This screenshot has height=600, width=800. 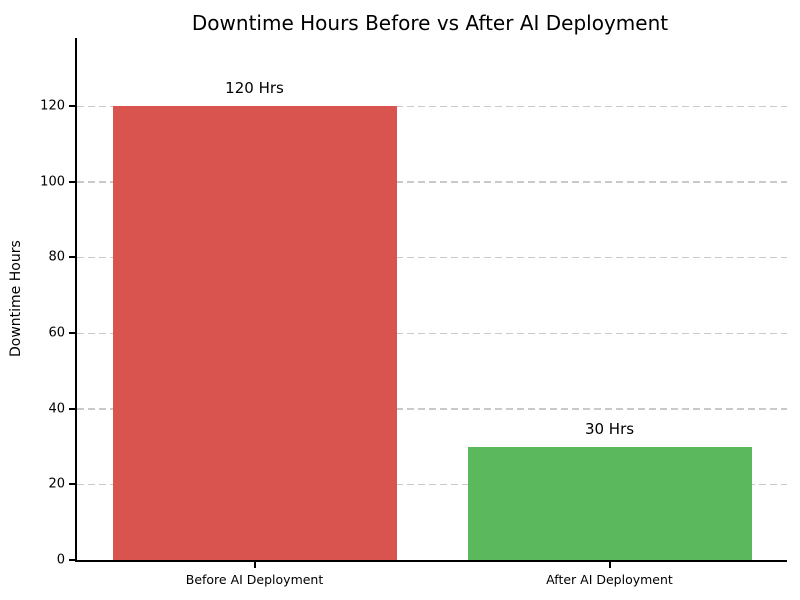 What do you see at coordinates (52, 182) in the screenshot?
I see `y-tick-label: 100` at bounding box center [52, 182].